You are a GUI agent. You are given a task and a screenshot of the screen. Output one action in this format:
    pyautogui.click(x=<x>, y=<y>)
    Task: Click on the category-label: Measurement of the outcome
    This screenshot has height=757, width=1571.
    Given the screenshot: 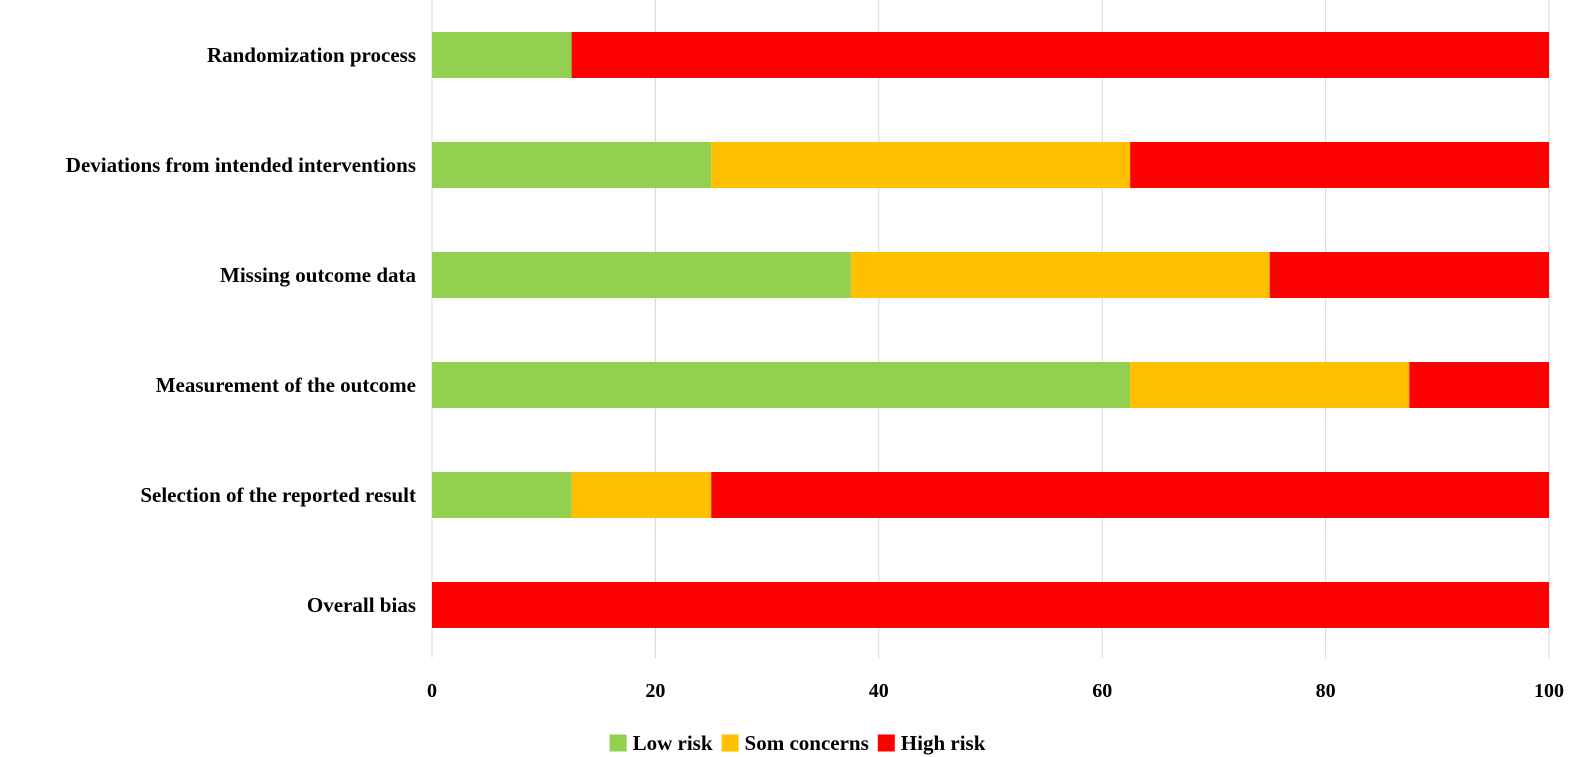 What is the action you would take?
    pyautogui.click(x=286, y=385)
    